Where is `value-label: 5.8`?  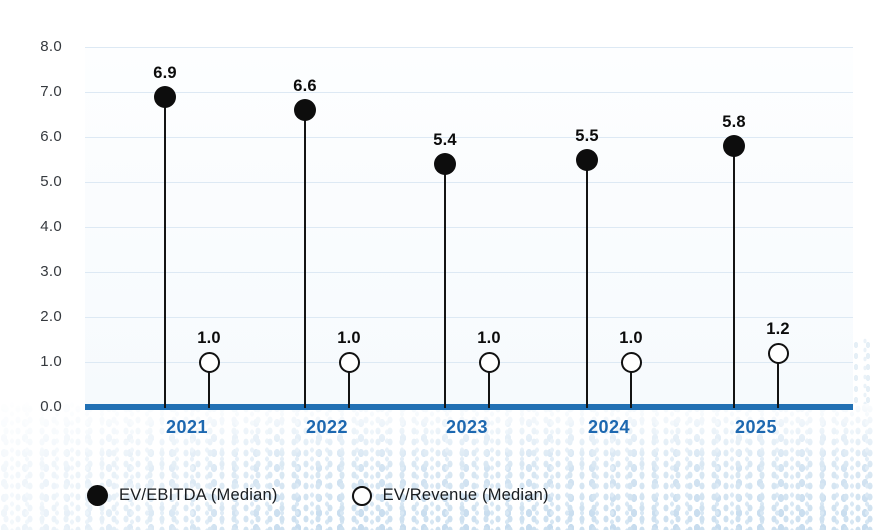
value-label: 5.8 is located at coordinates (734, 122).